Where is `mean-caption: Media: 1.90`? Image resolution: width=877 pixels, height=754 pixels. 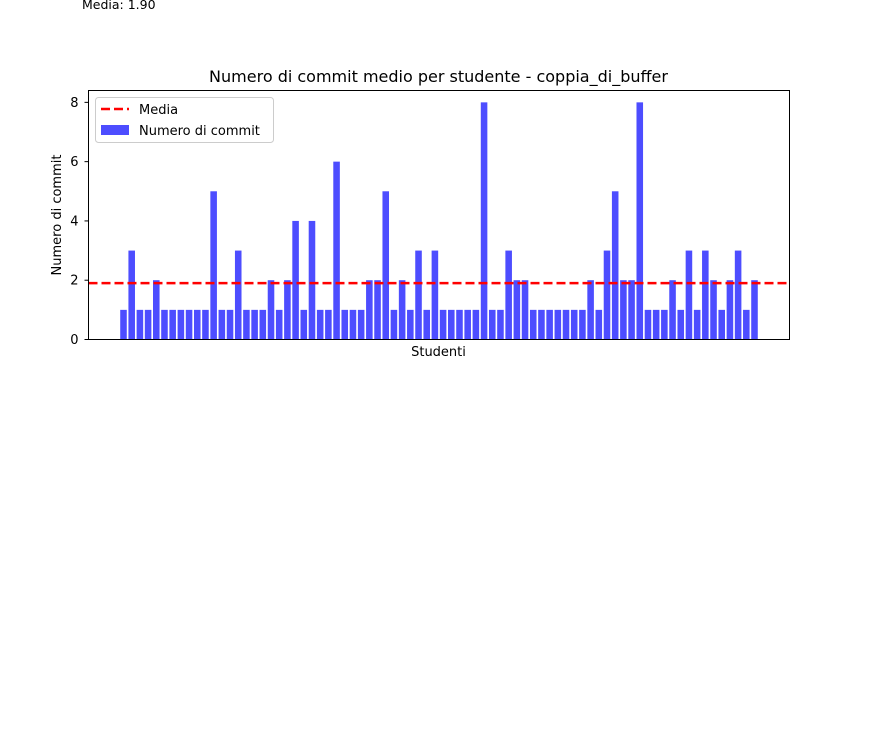 mean-caption: Media: 1.90 is located at coordinates (119, 6).